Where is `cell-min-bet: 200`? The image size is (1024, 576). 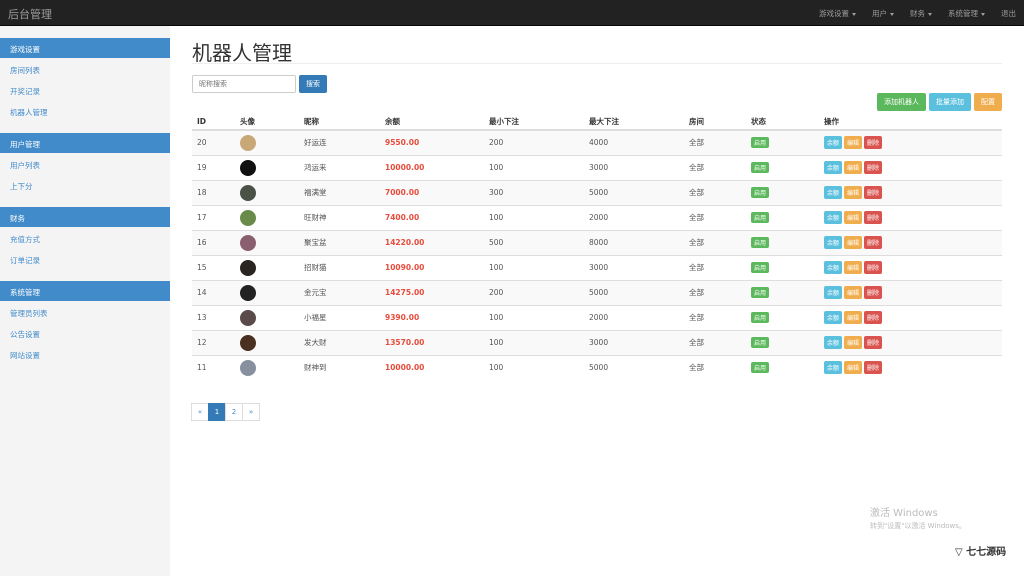
cell-min-bet: 200 is located at coordinates (534, 142).